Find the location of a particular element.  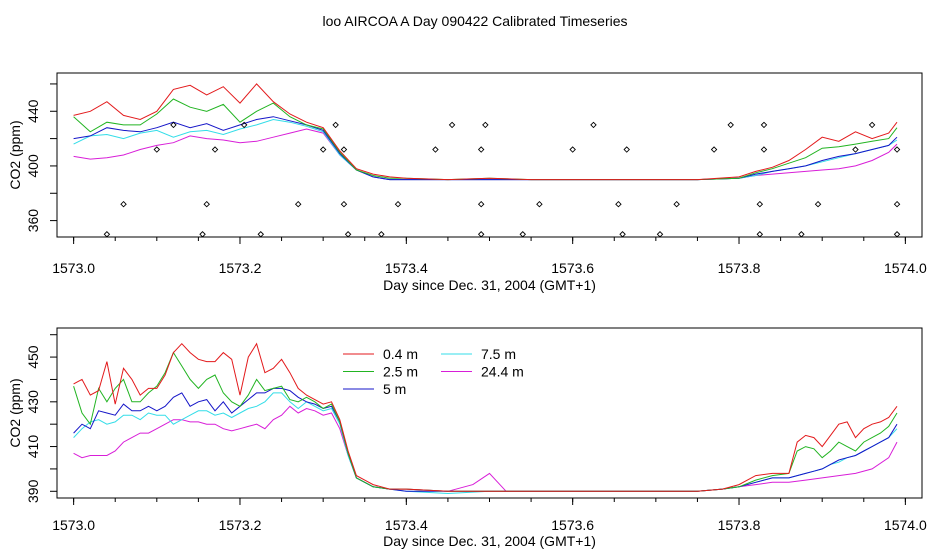

y-tick-label: 450 is located at coordinates (33, 357).